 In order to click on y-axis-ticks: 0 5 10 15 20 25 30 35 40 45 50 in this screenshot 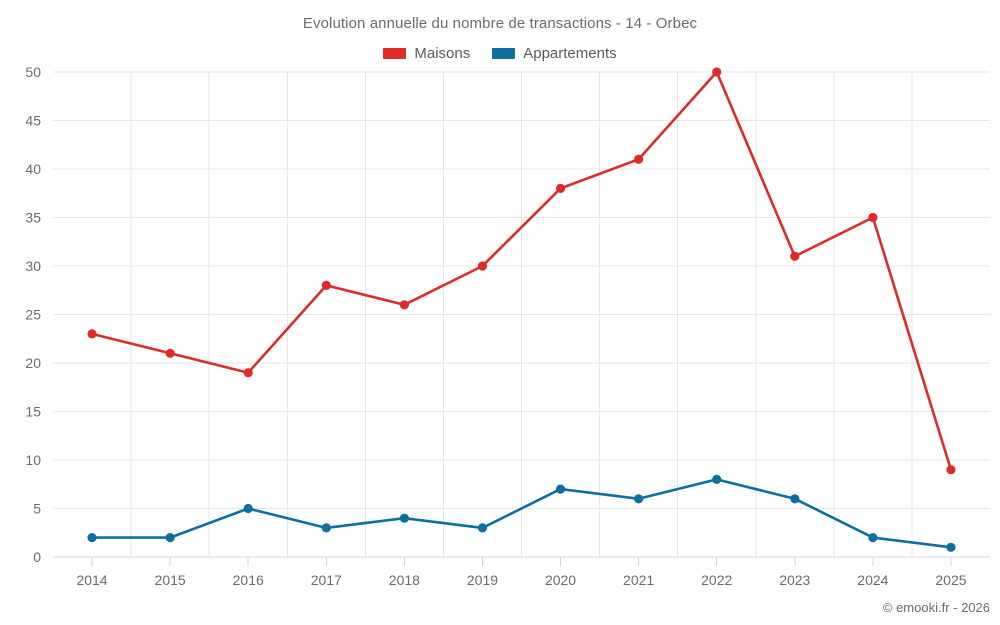, I will do `click(33, 314)`.